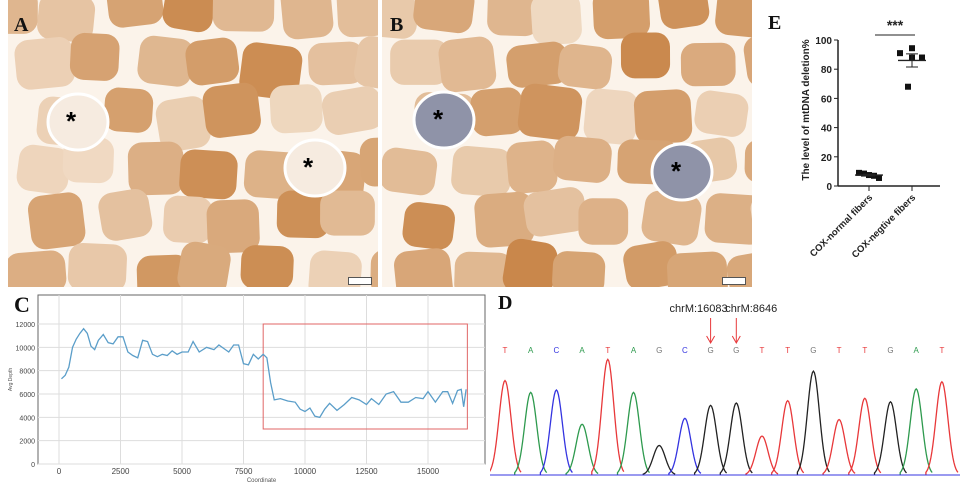  What do you see at coordinates (27, 372) in the screenshot?
I see `y-tick-label: 8000` at bounding box center [27, 372].